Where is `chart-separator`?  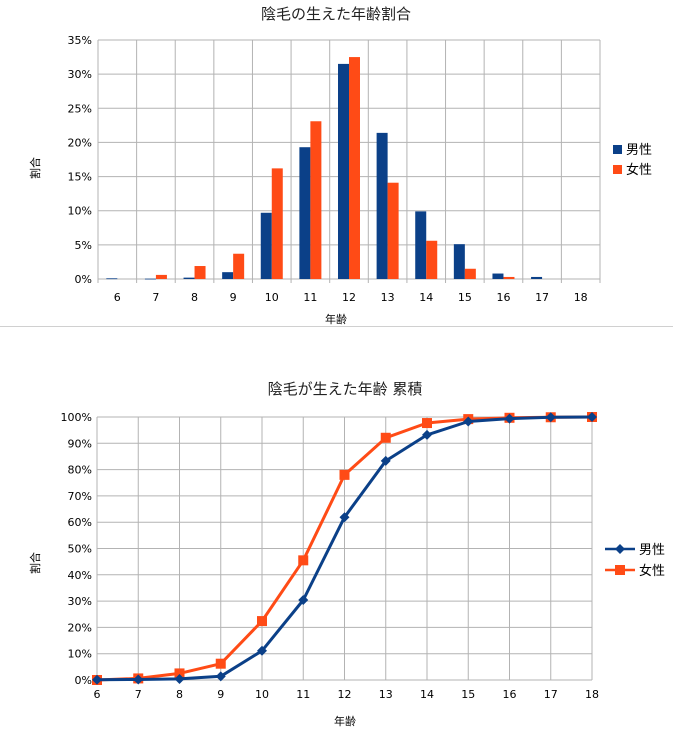 chart-separator is located at coordinates (336, 326).